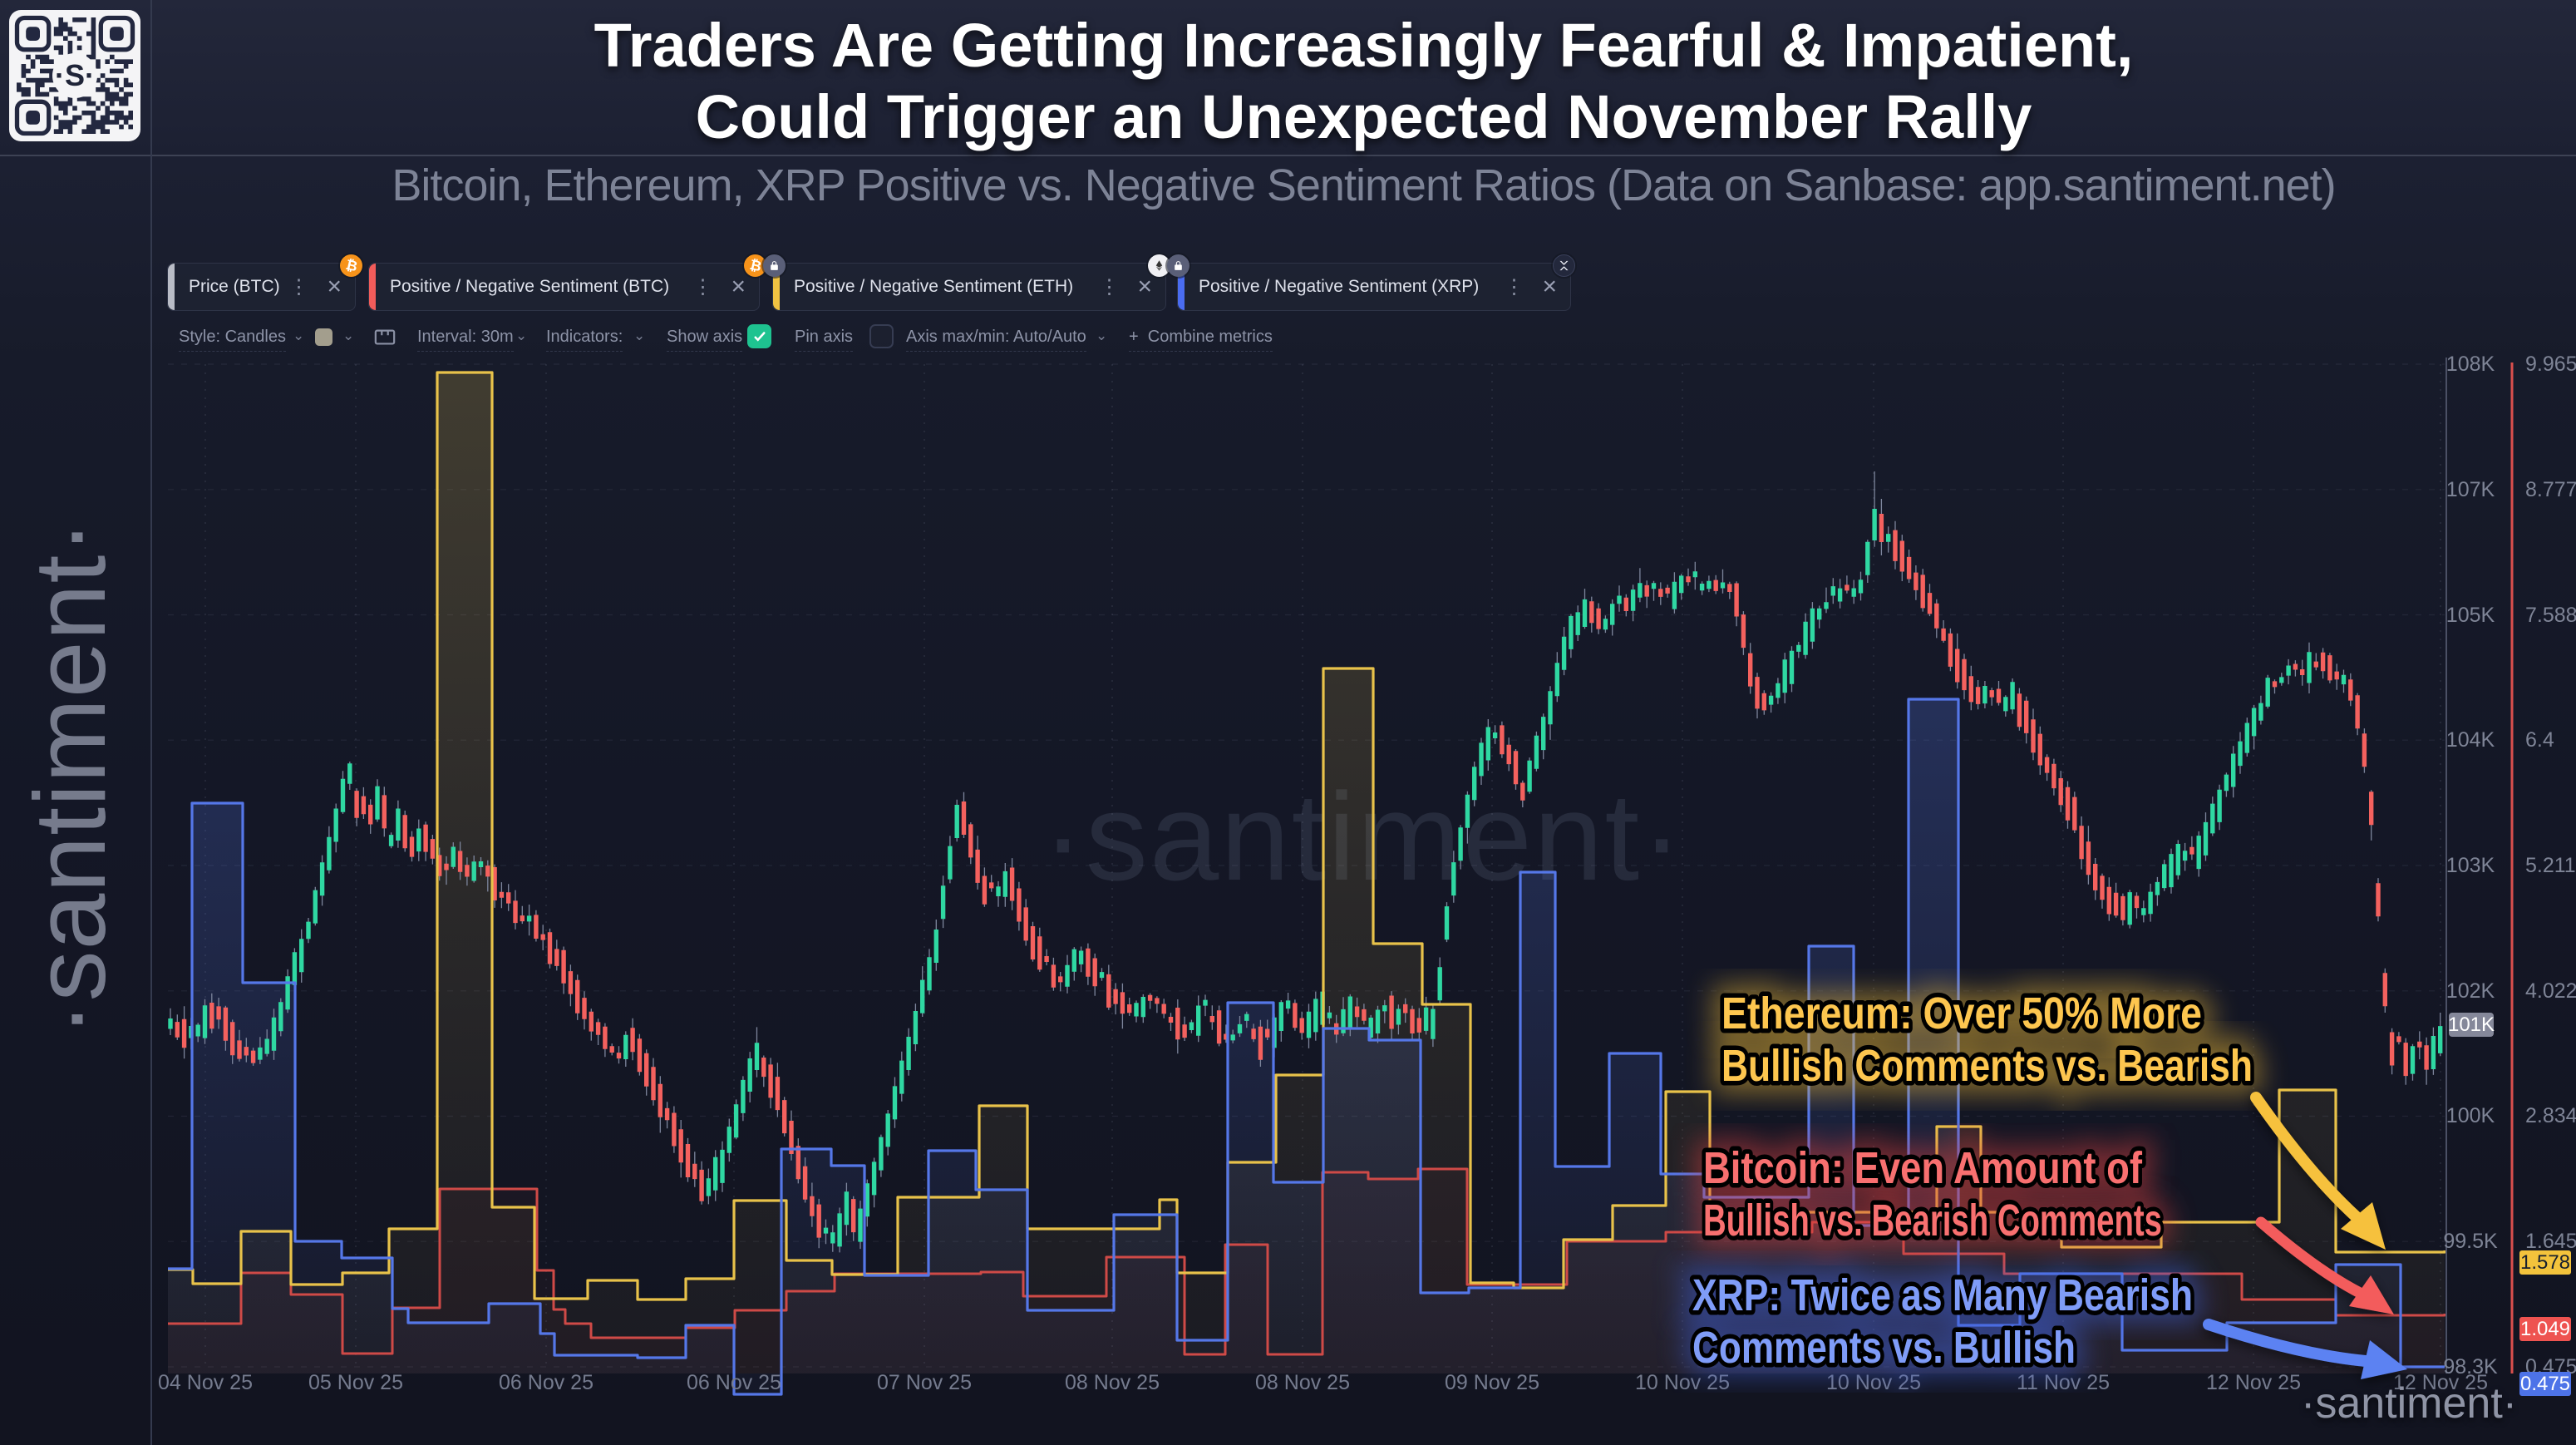  What do you see at coordinates (2550, 991) in the screenshot?
I see `svg-text: 4.022` at bounding box center [2550, 991].